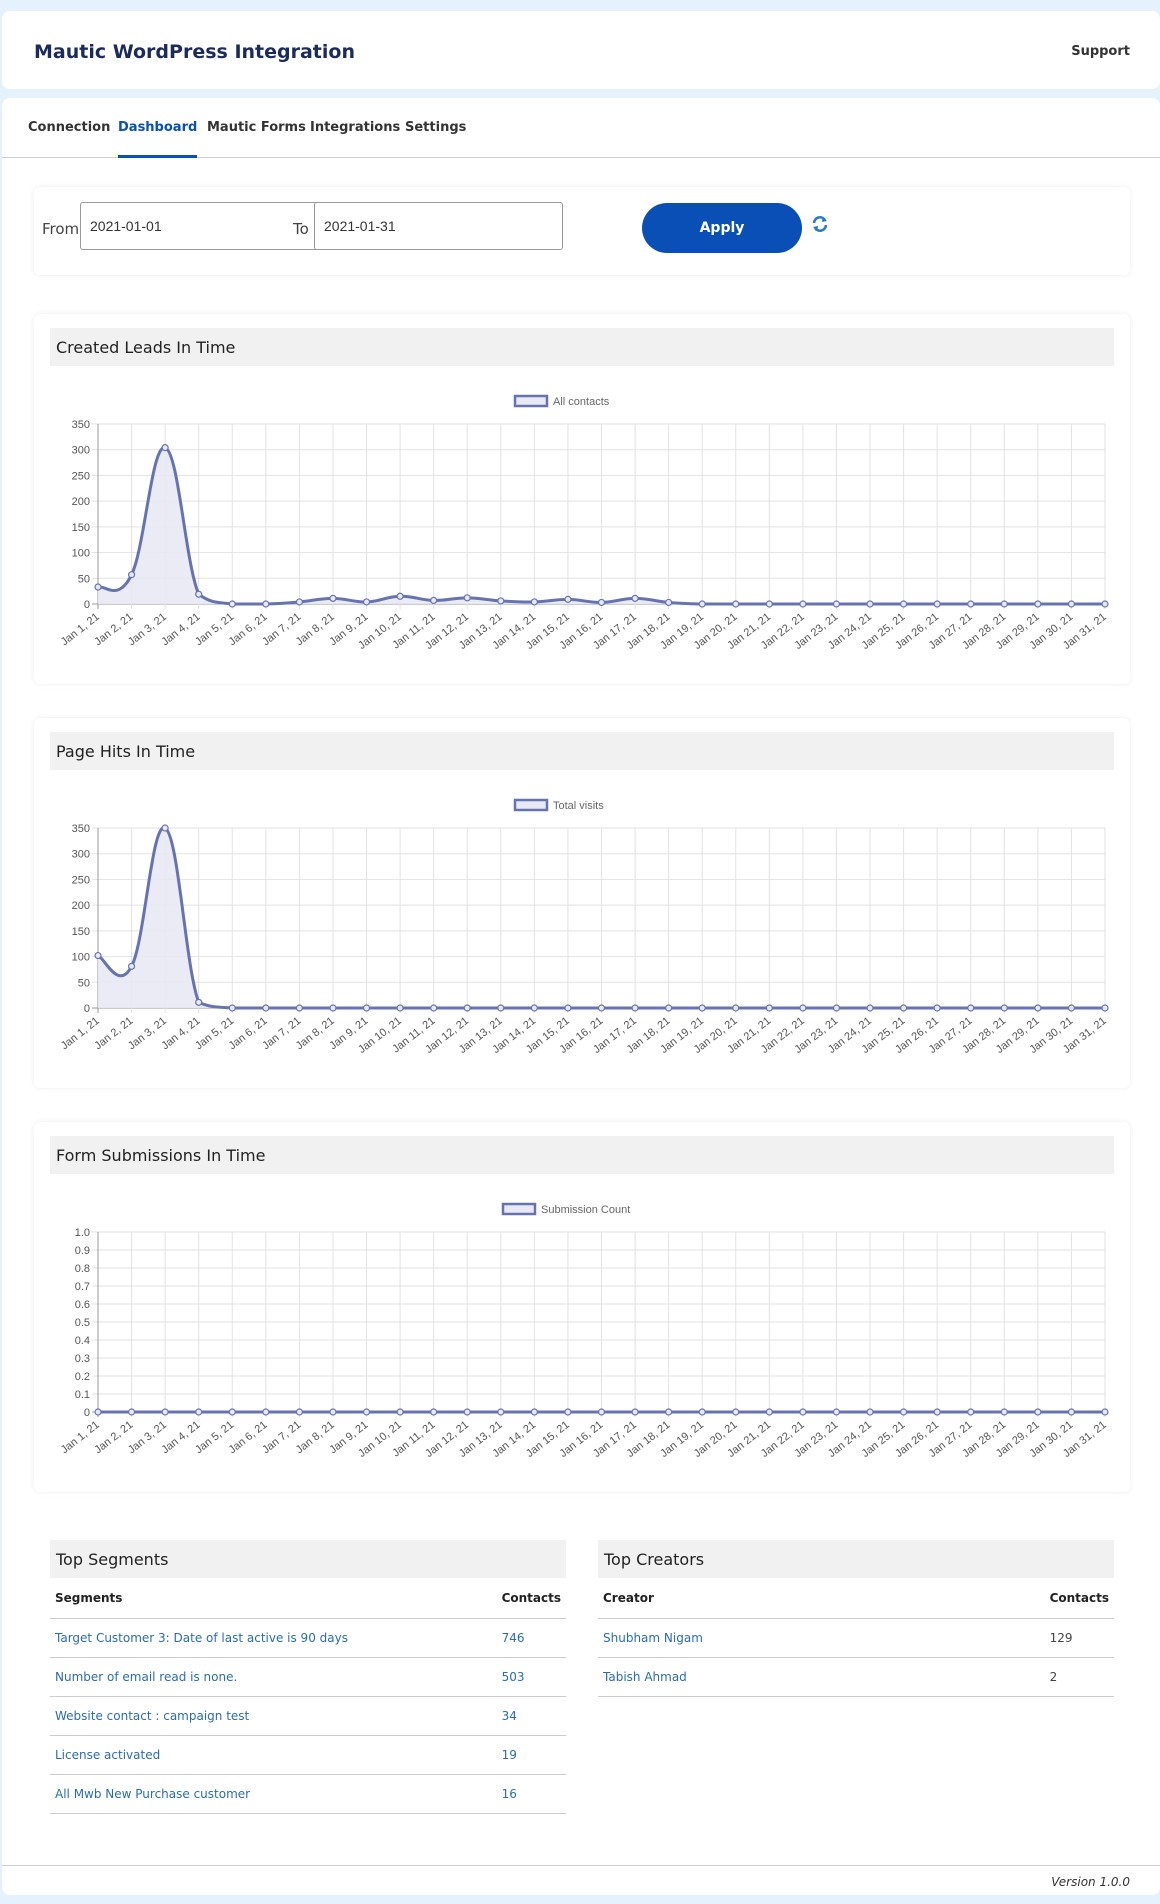  I want to click on segment-link: Website contact : campaign test, so click(273, 1716).